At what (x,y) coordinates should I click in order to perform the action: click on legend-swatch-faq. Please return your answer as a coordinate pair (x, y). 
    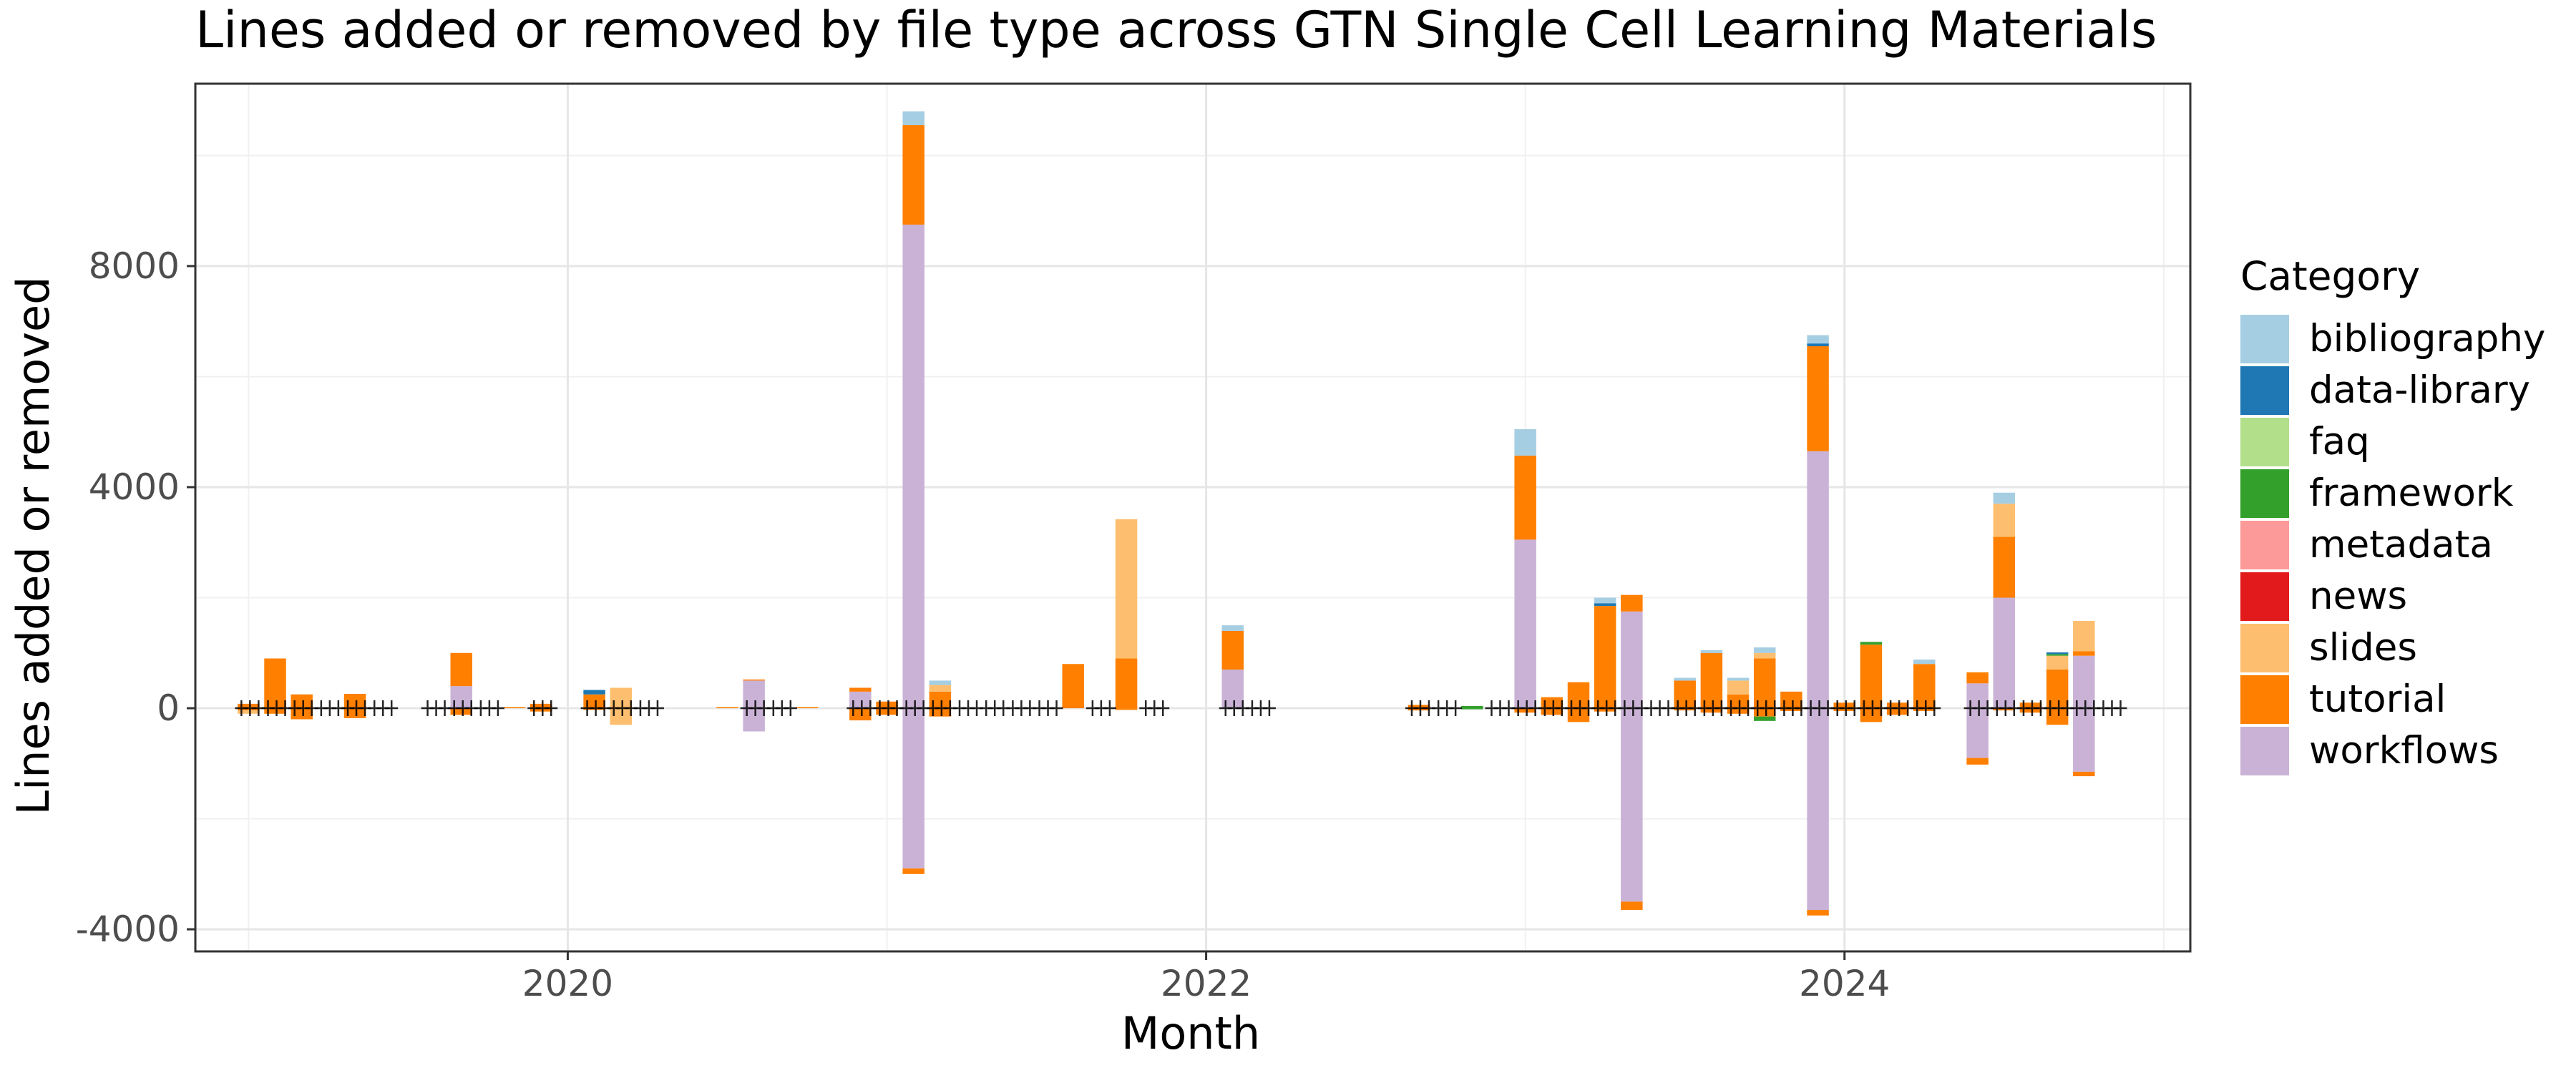
    Looking at the image, I should click on (2264, 442).